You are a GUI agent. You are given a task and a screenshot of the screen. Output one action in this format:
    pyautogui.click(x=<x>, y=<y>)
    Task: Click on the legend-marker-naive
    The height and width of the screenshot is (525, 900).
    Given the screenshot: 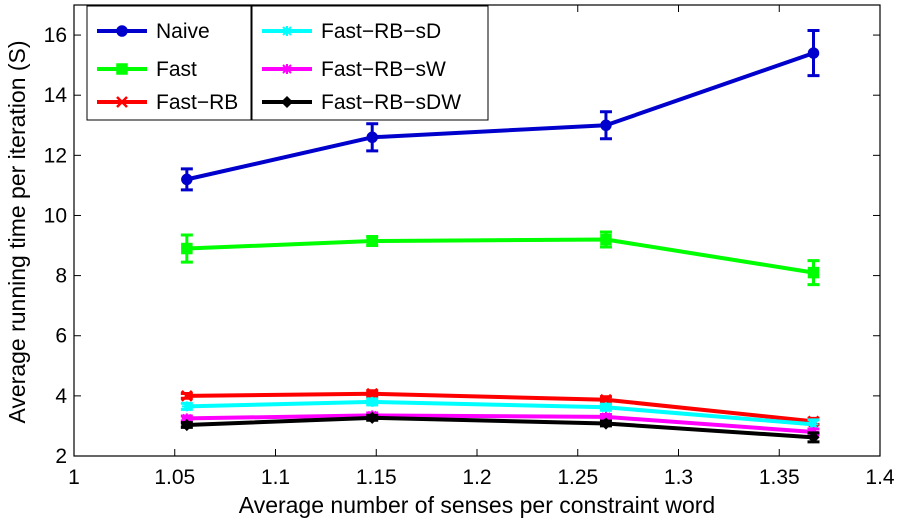 What is the action you would take?
    pyautogui.click(x=122, y=31)
    